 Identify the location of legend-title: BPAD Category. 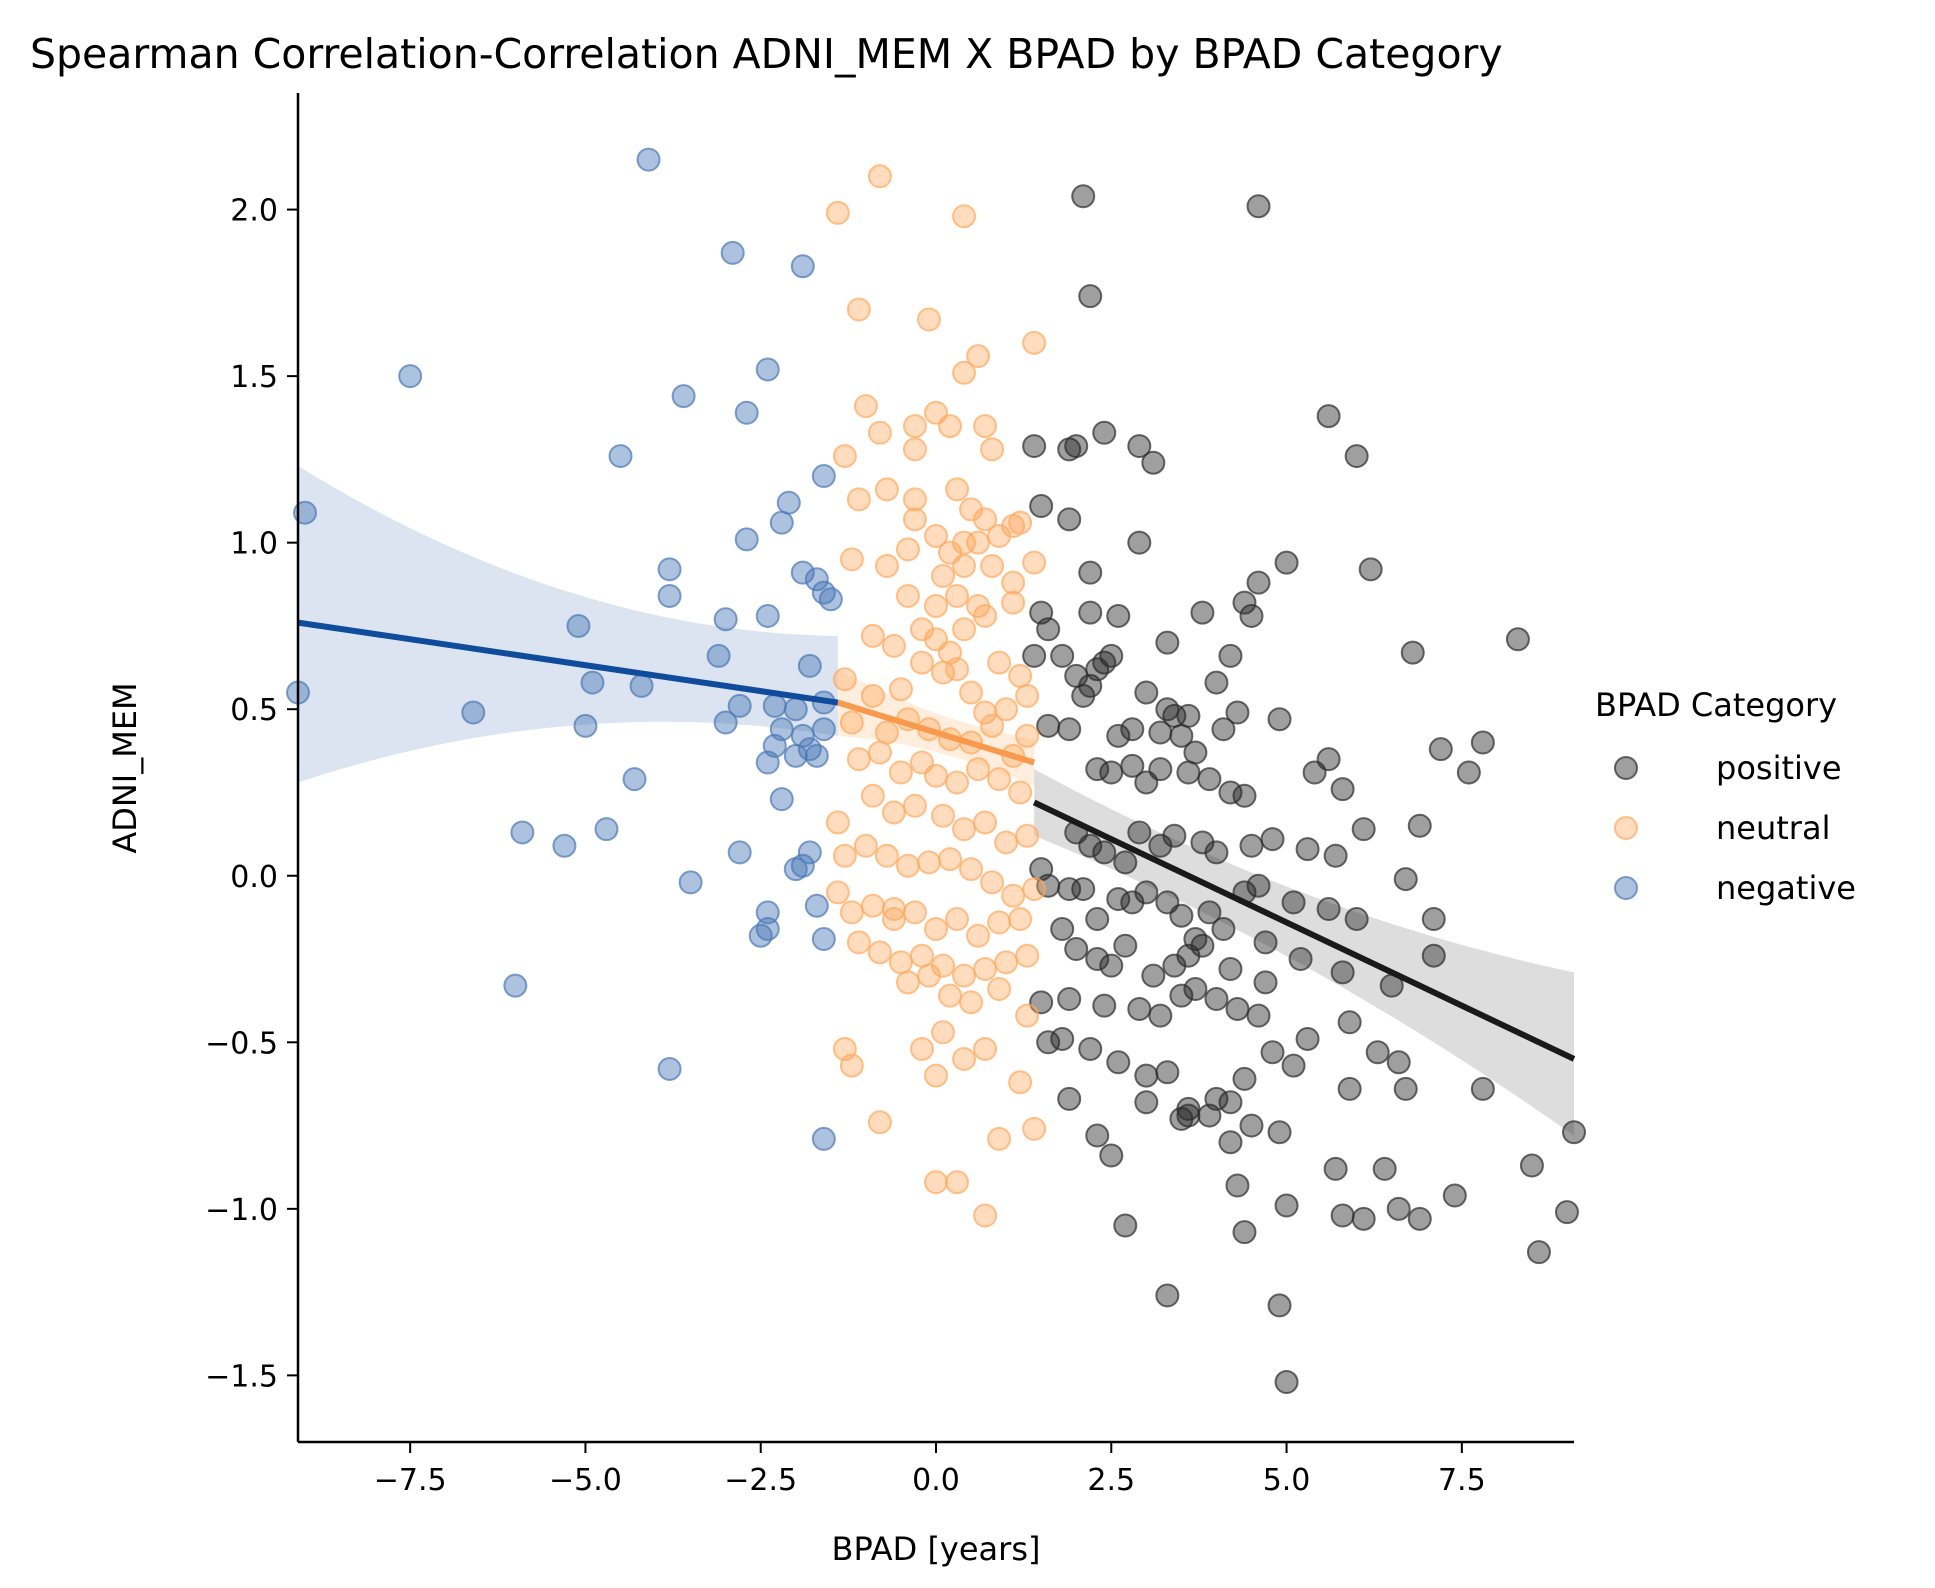
(1716, 705).